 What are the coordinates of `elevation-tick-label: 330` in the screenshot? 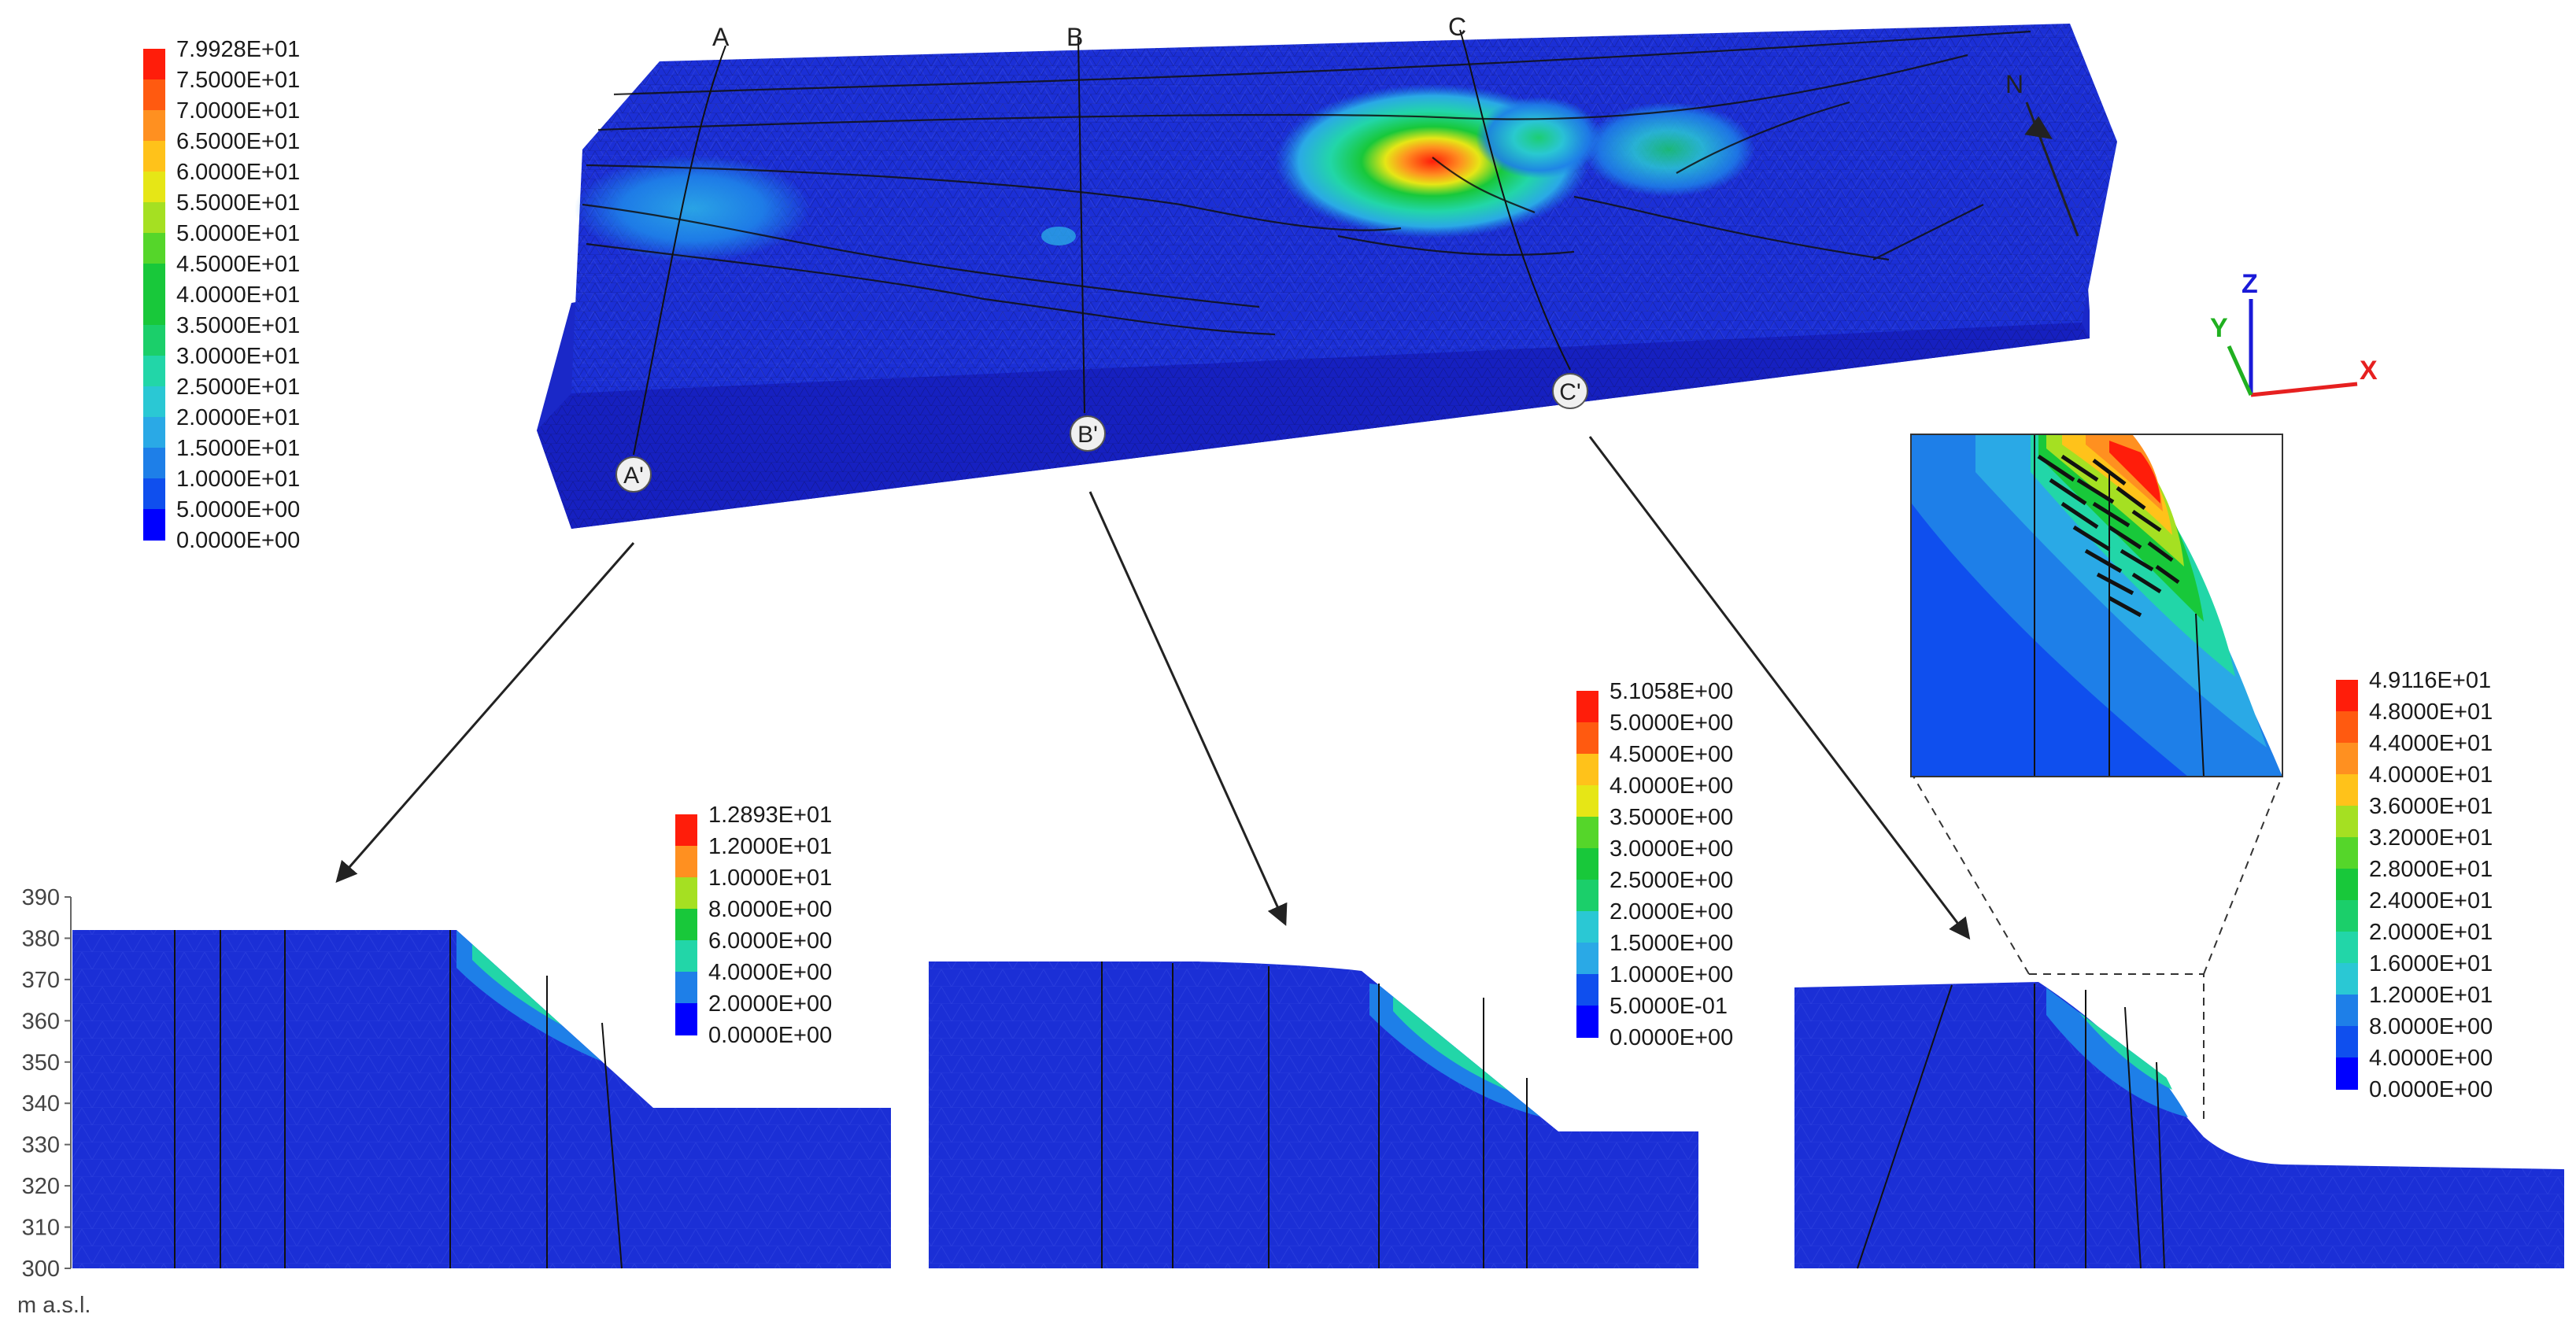 It's located at (41, 1145).